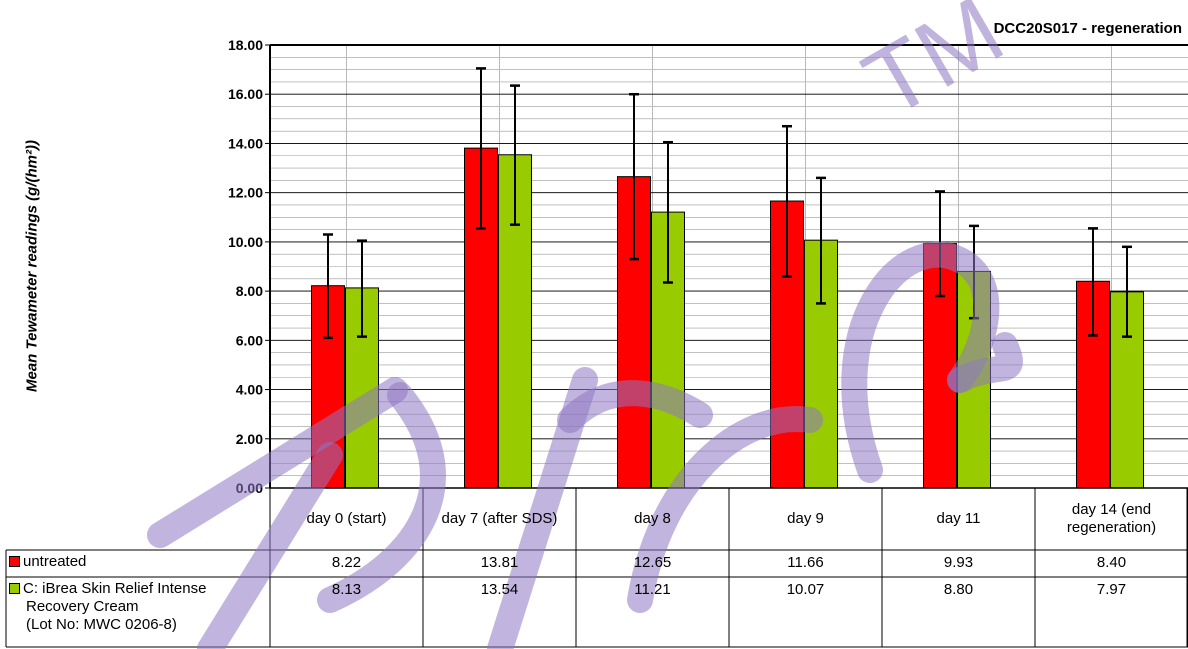 The image size is (1188, 649). Describe the element at coordinates (249, 340) in the screenshot. I see `y-tick-label: 6.00` at that location.